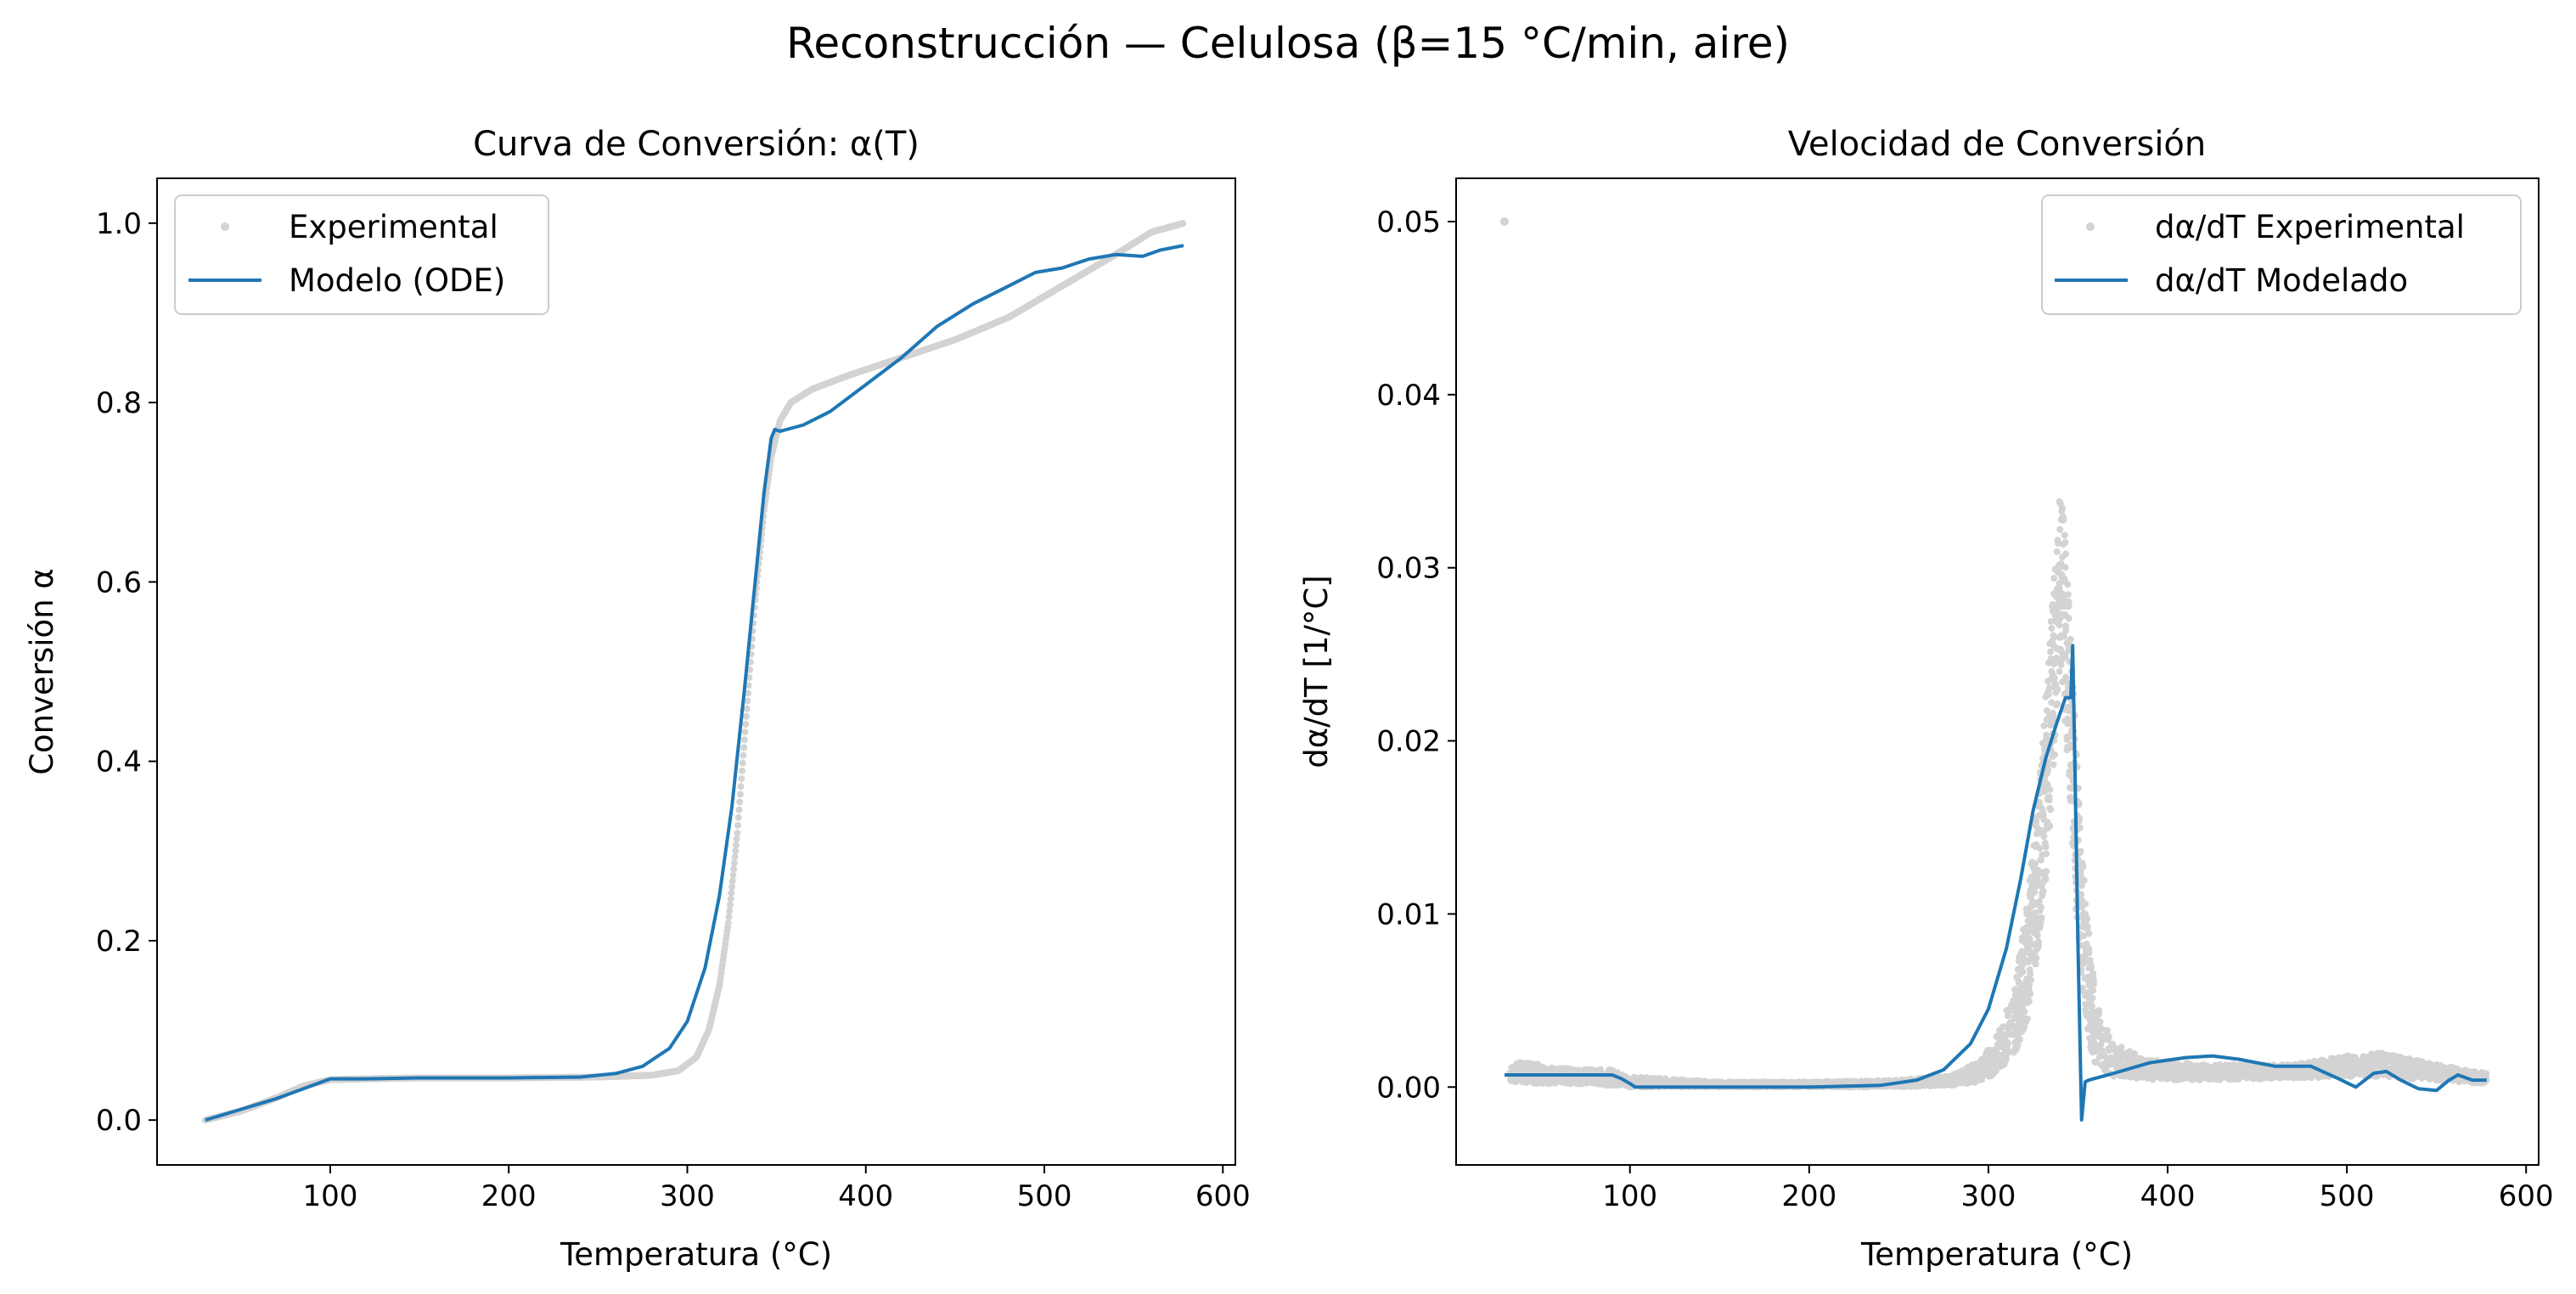 Image resolution: width=2576 pixels, height=1294 pixels. What do you see at coordinates (119, 582) in the screenshot?
I see `left-y-tick-label: 0.6` at bounding box center [119, 582].